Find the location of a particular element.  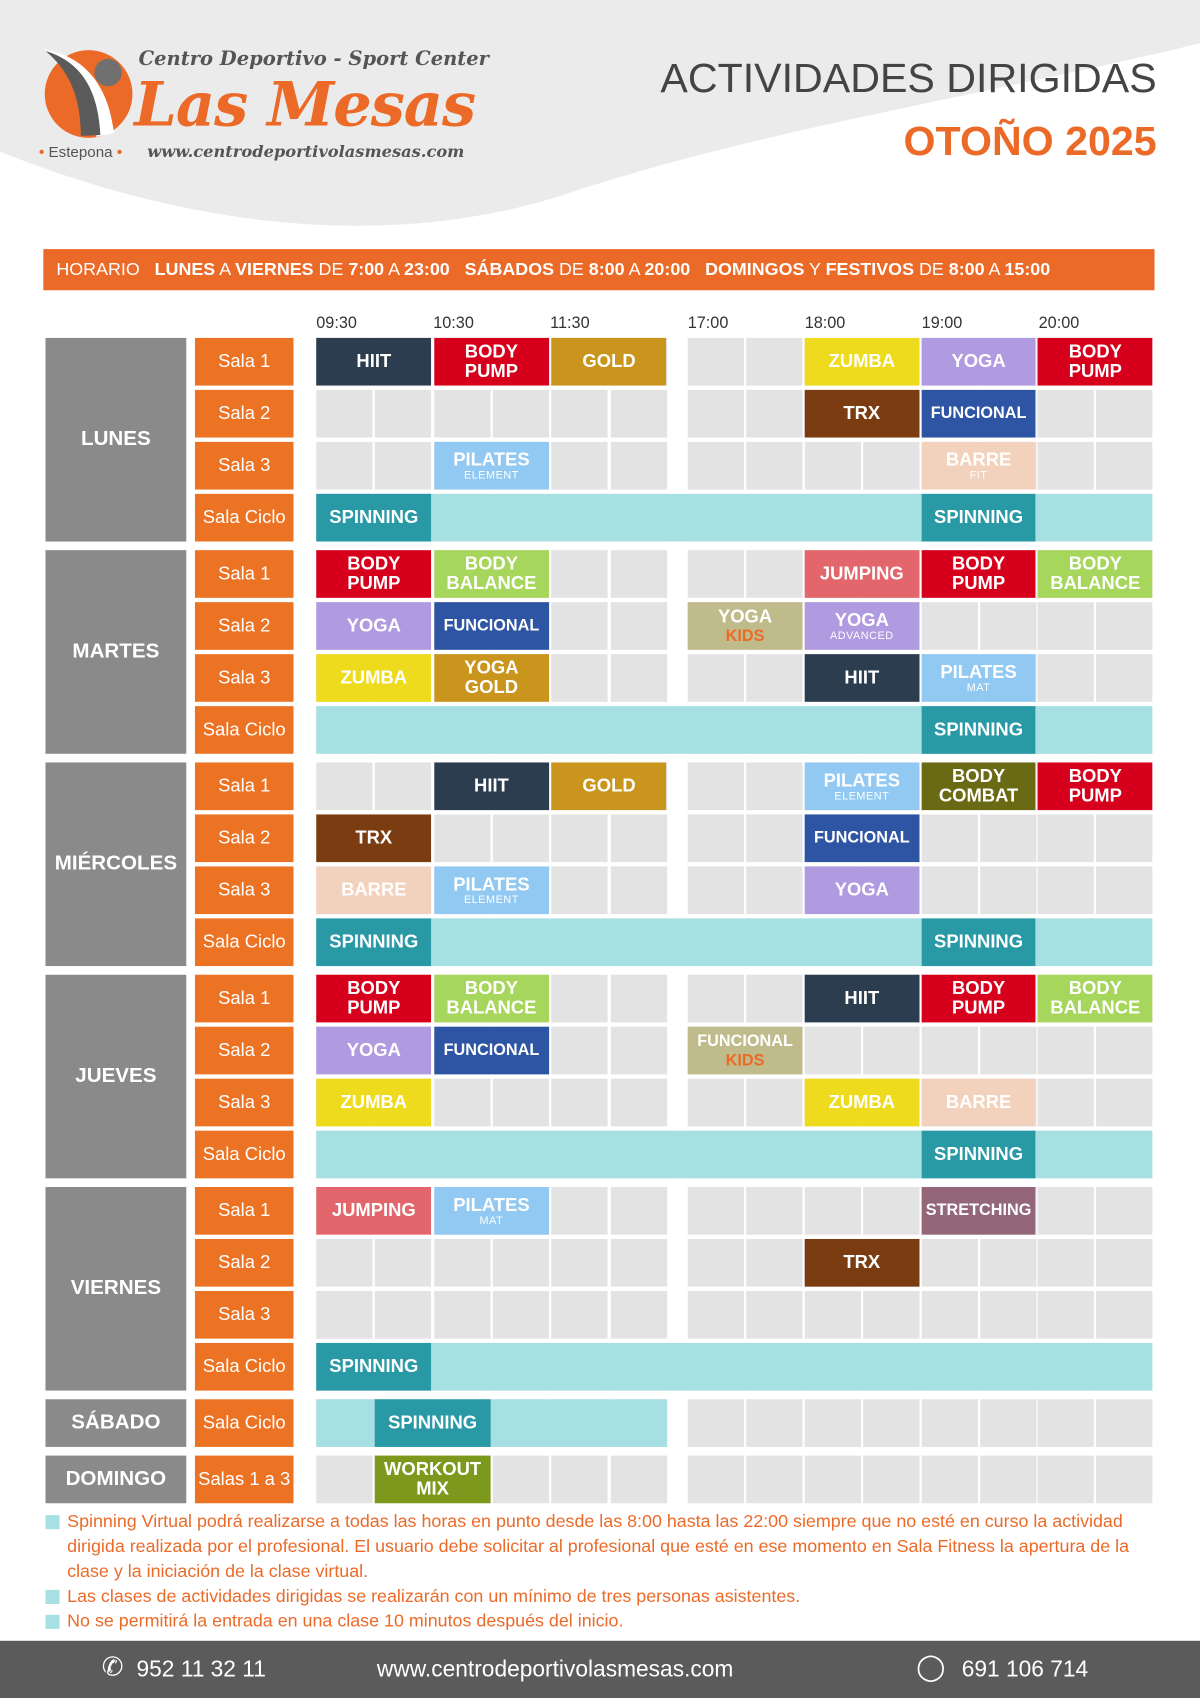

time-header: 18:00 is located at coordinates (825, 323).